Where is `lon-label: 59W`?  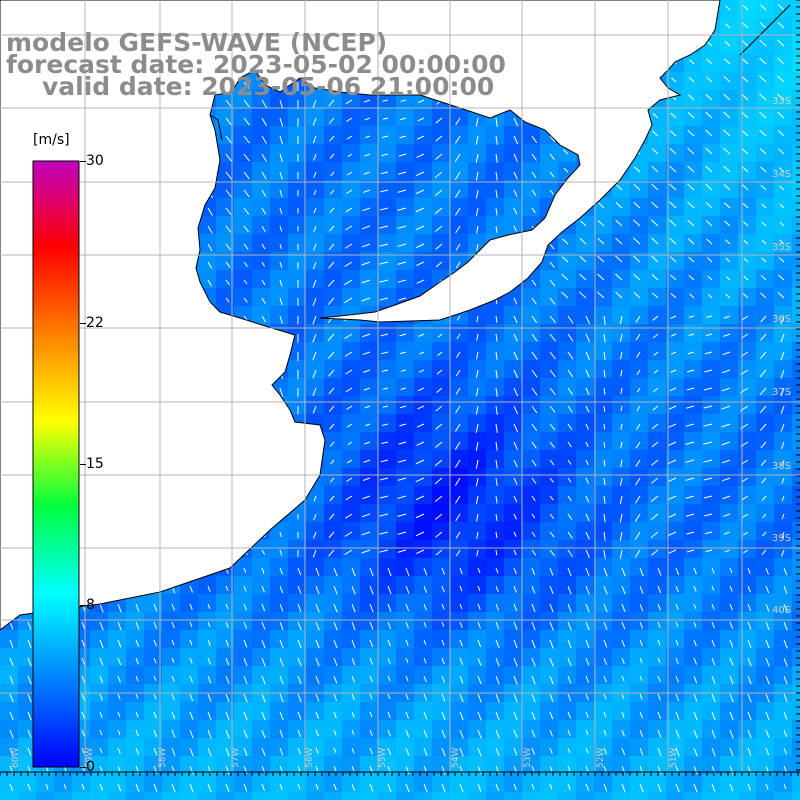
lon-label: 59W is located at coordinates (90, 758).